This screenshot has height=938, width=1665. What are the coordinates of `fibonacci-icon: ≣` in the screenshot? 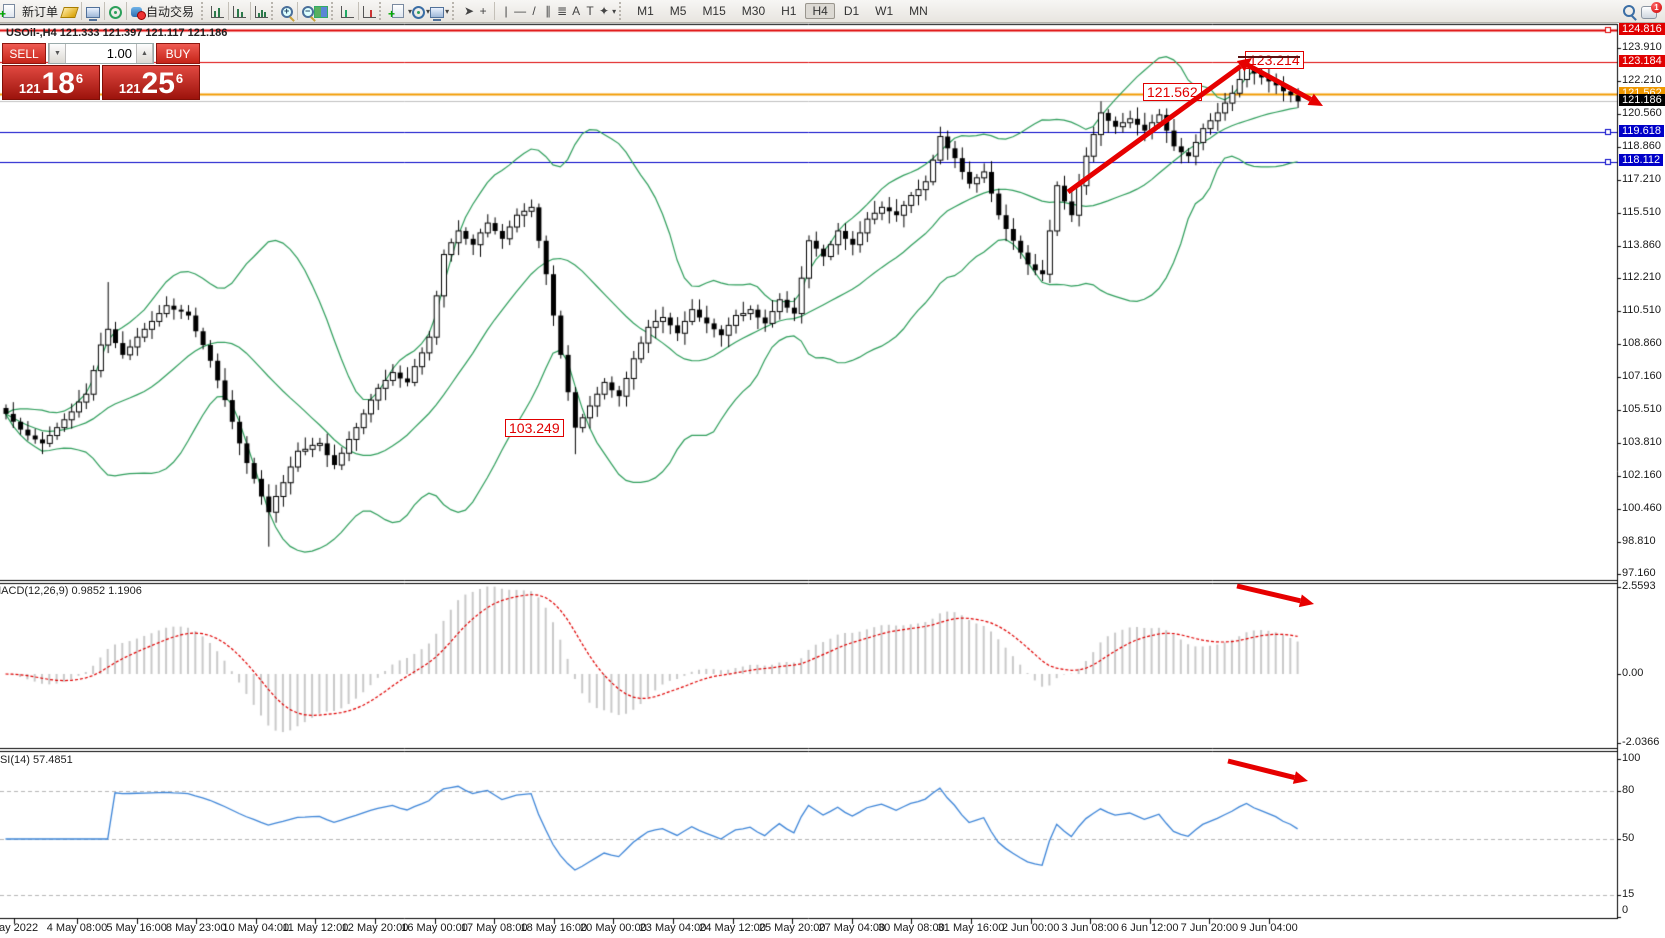 It's located at (562, 11).